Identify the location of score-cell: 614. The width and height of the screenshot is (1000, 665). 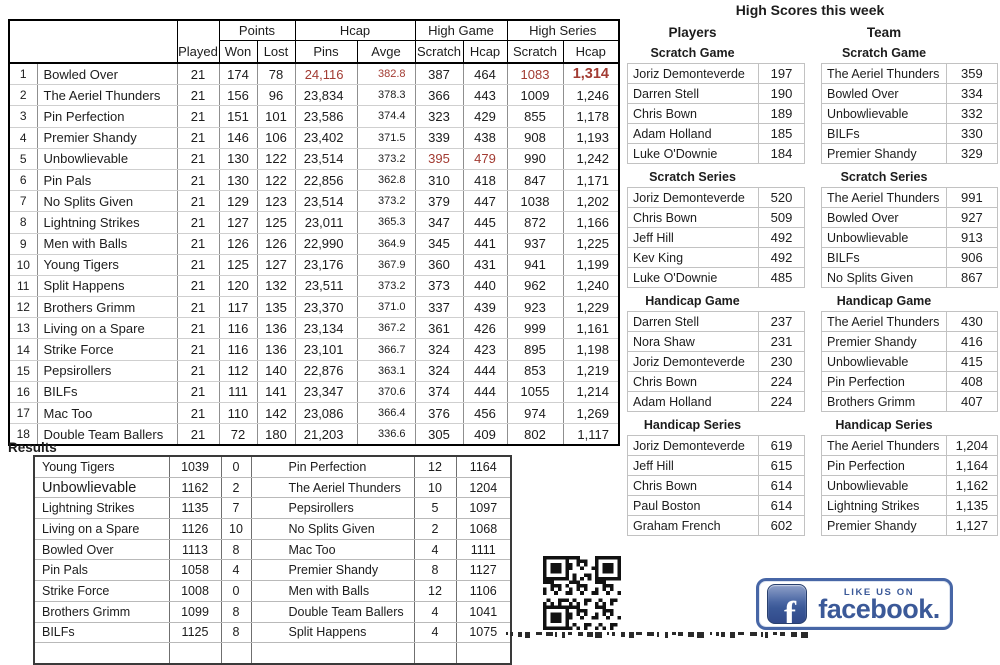
(781, 485).